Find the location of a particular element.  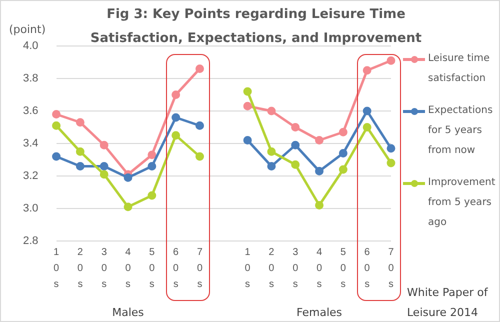

text: Males is located at coordinates (128, 312).